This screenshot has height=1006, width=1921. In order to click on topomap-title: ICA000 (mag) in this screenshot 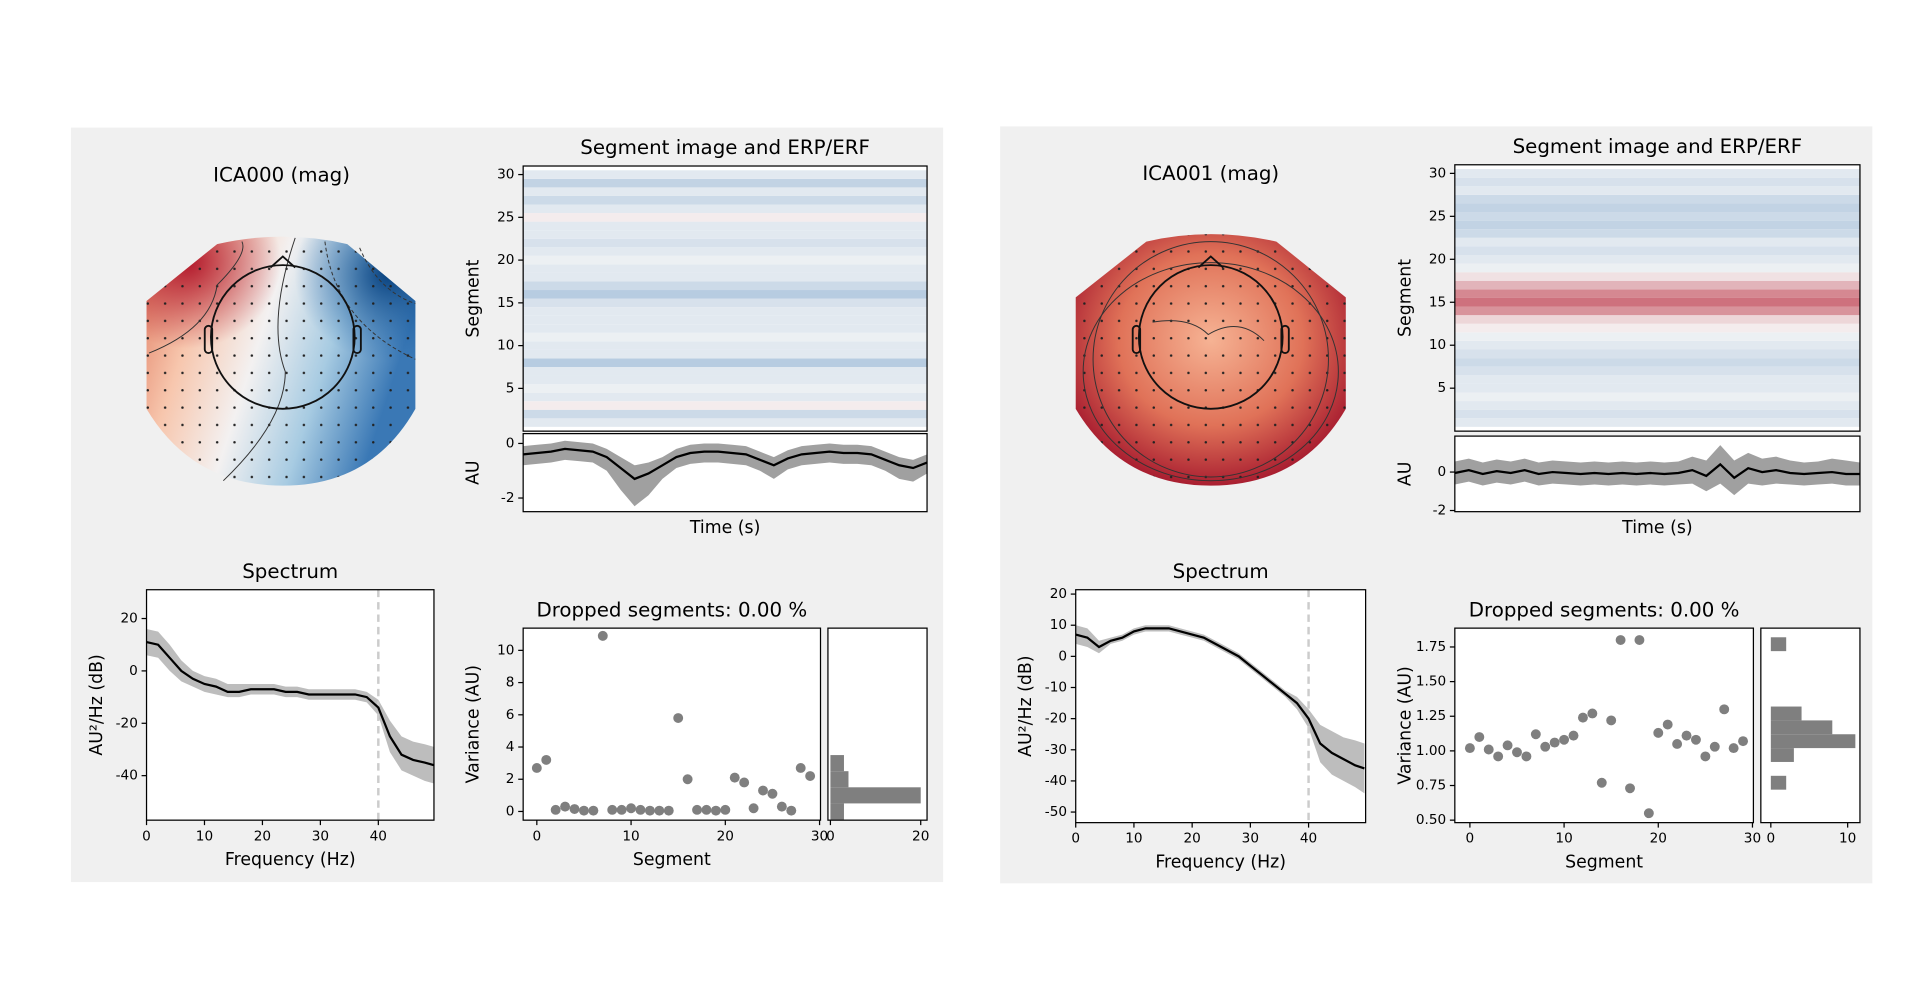, I will do `click(281, 174)`.